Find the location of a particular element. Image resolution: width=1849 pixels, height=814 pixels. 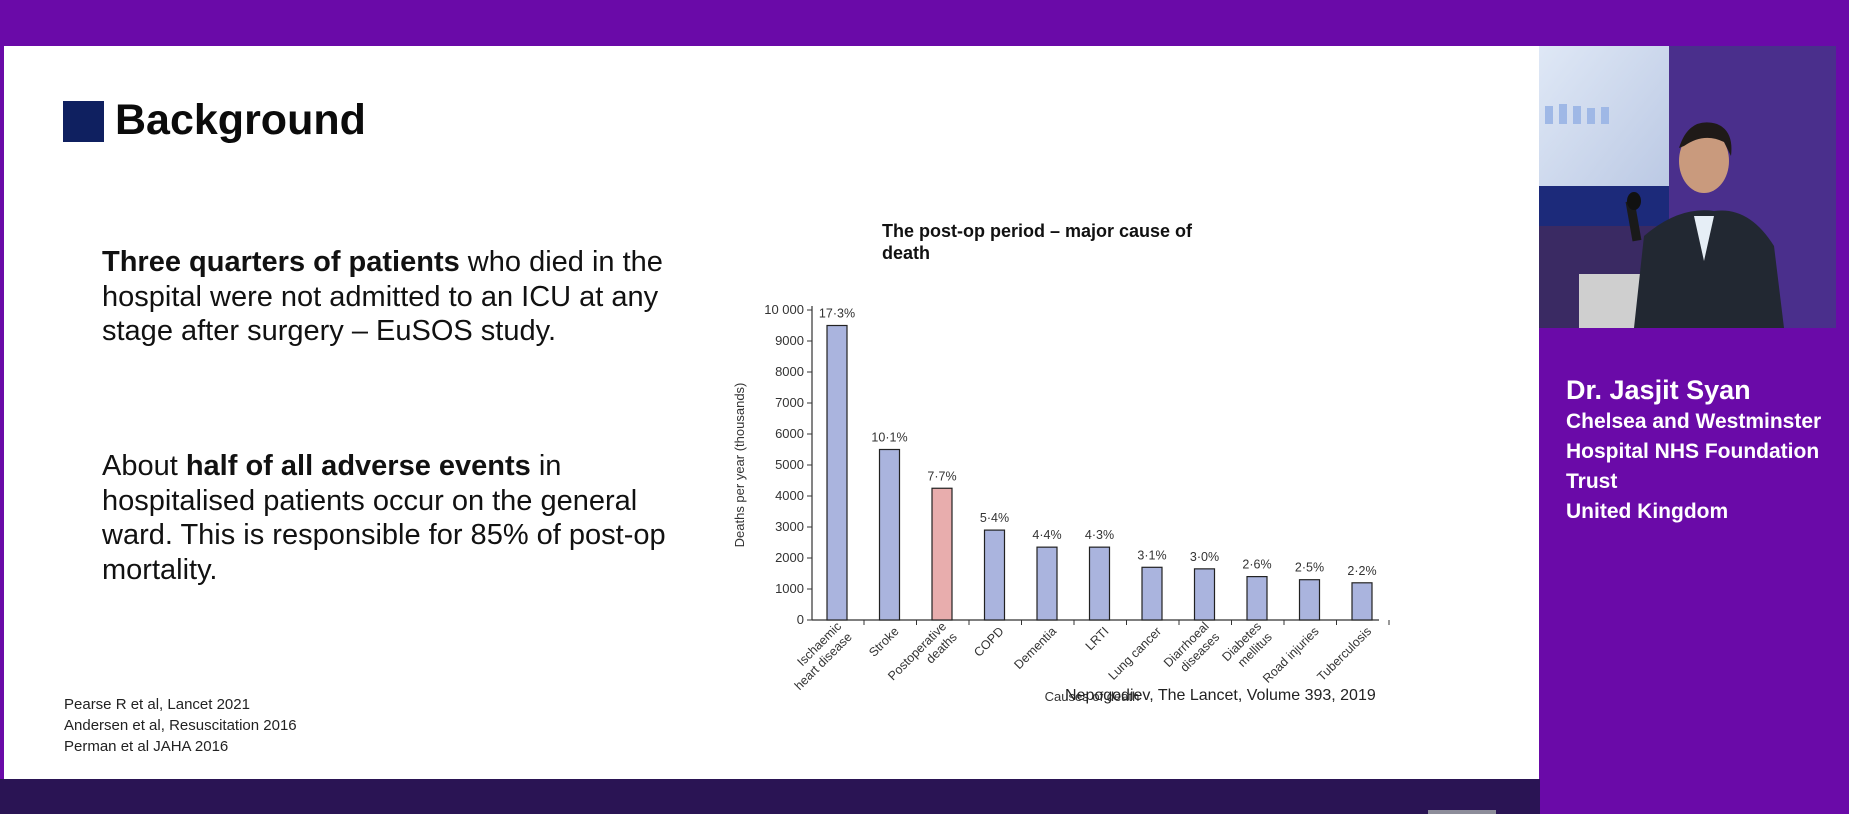

x-tick-label-line: Tuberculosis is located at coordinates (1344, 654).